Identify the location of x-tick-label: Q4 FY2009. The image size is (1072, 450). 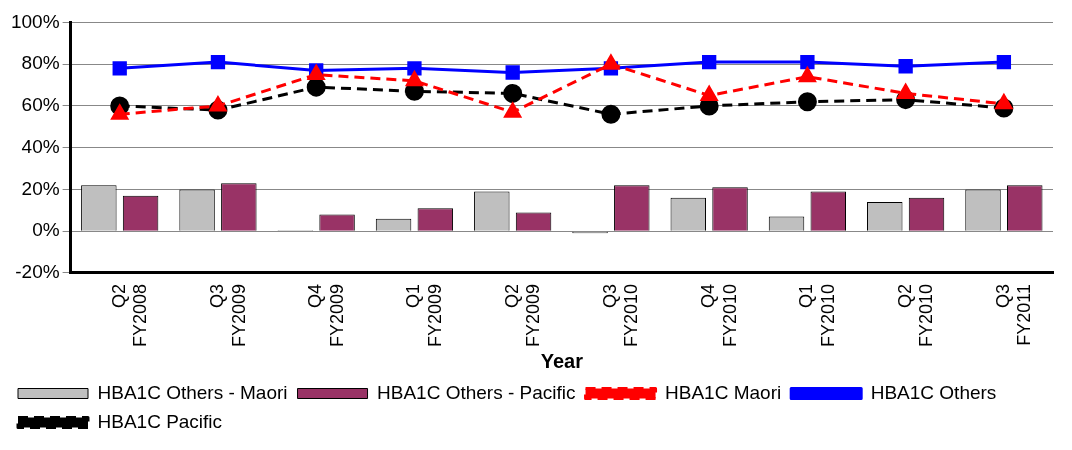
(326, 315).